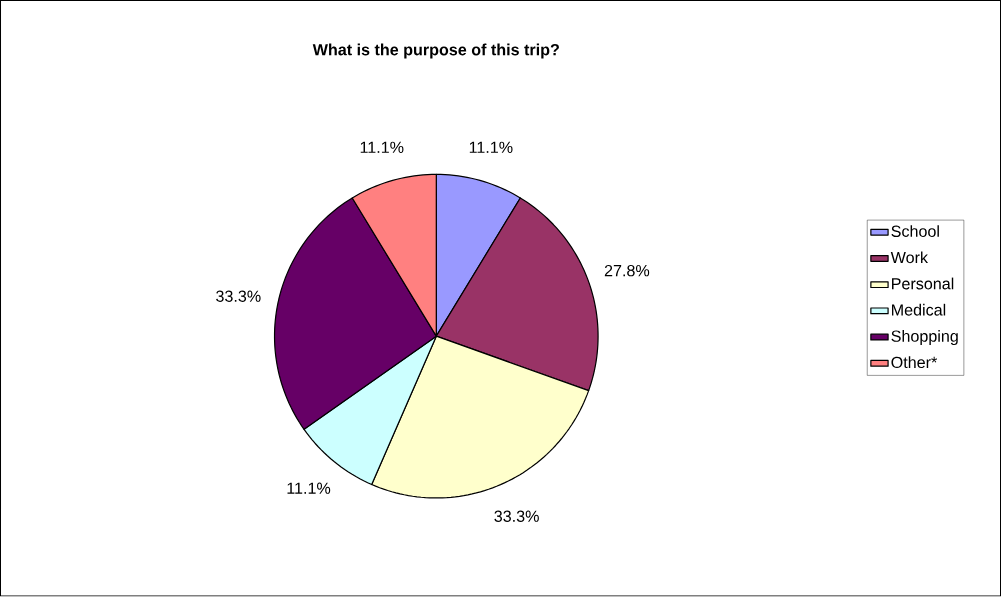 The width and height of the screenshot is (1001, 597). Describe the element at coordinates (919, 310) in the screenshot. I see `legend-label: Medical` at that location.